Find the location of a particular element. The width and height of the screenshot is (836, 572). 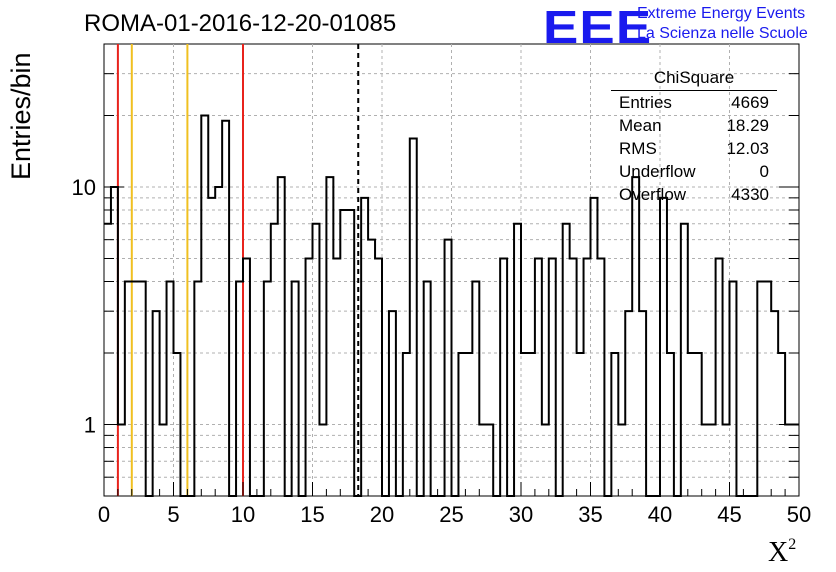

x-tick-label: 10 is located at coordinates (243, 514).